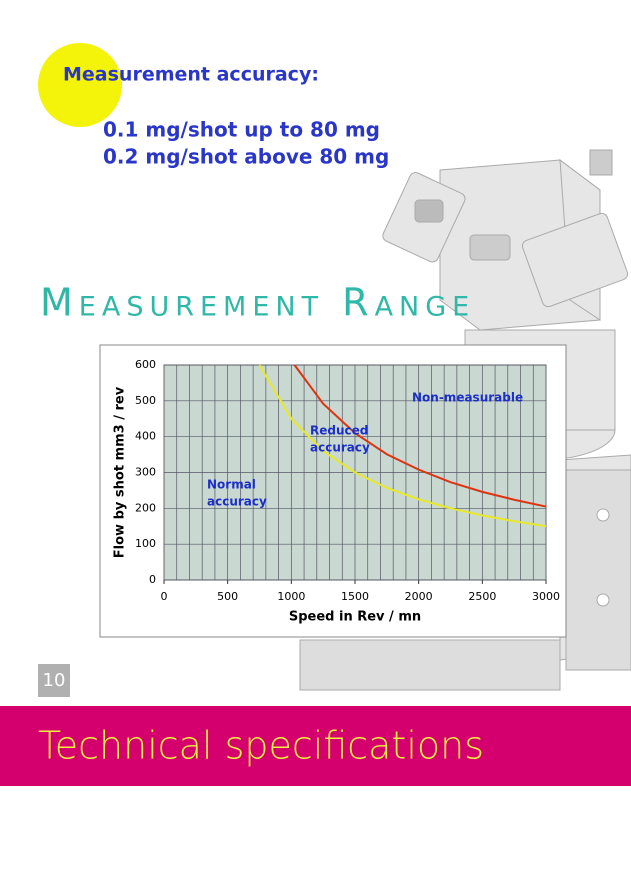 The image size is (631, 896). I want to click on page-number-box, so click(54, 680).